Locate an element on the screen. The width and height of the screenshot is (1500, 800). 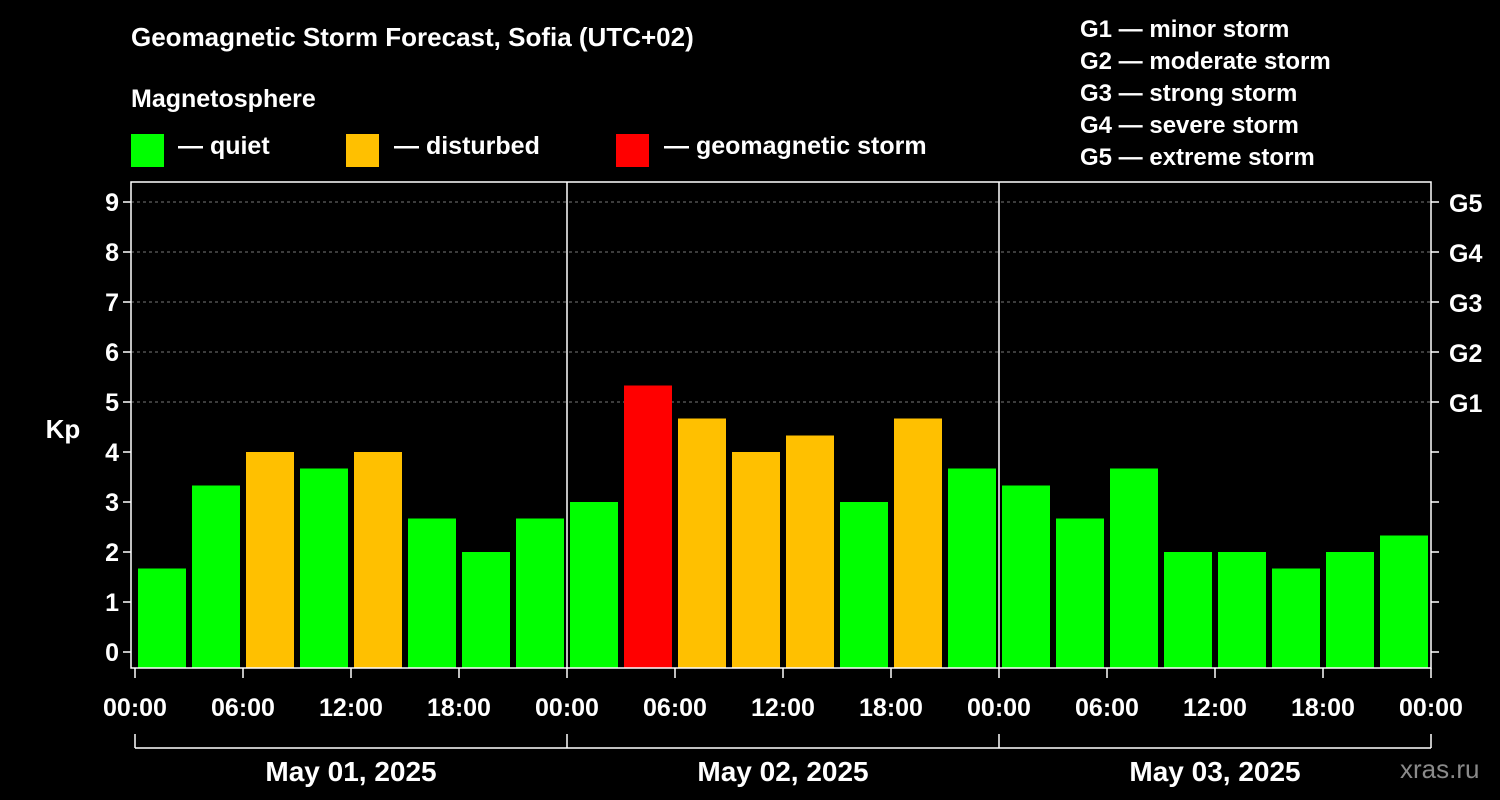
legend-label-disturbed: — disturbed is located at coordinates (467, 146).